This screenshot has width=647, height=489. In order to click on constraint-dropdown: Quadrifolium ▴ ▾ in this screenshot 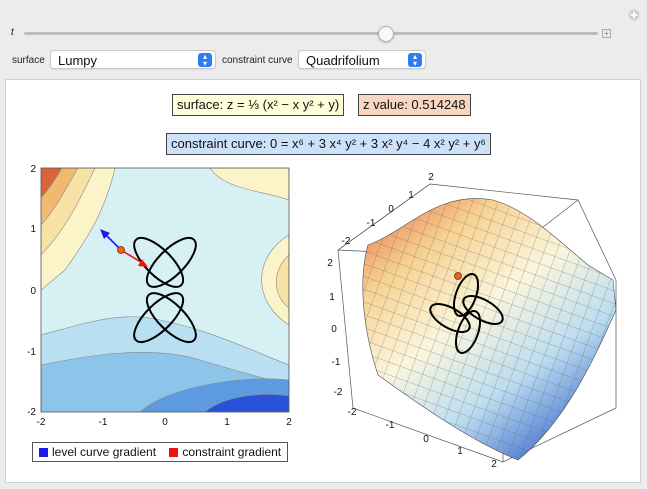, I will do `click(362, 59)`.